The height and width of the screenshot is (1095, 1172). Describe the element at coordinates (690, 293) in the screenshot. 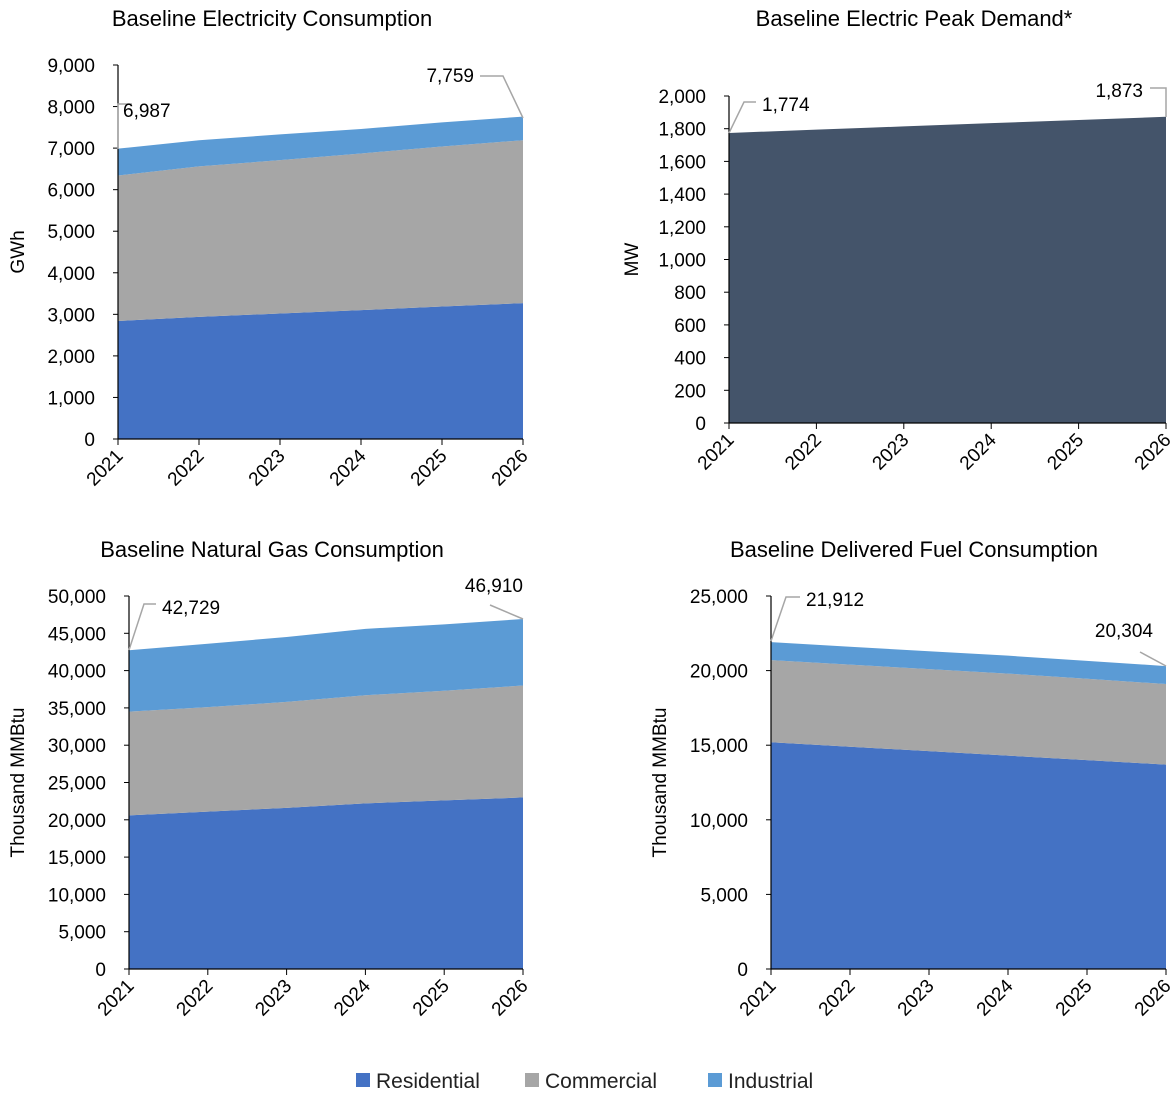

I see `y-tick-label: 800` at that location.